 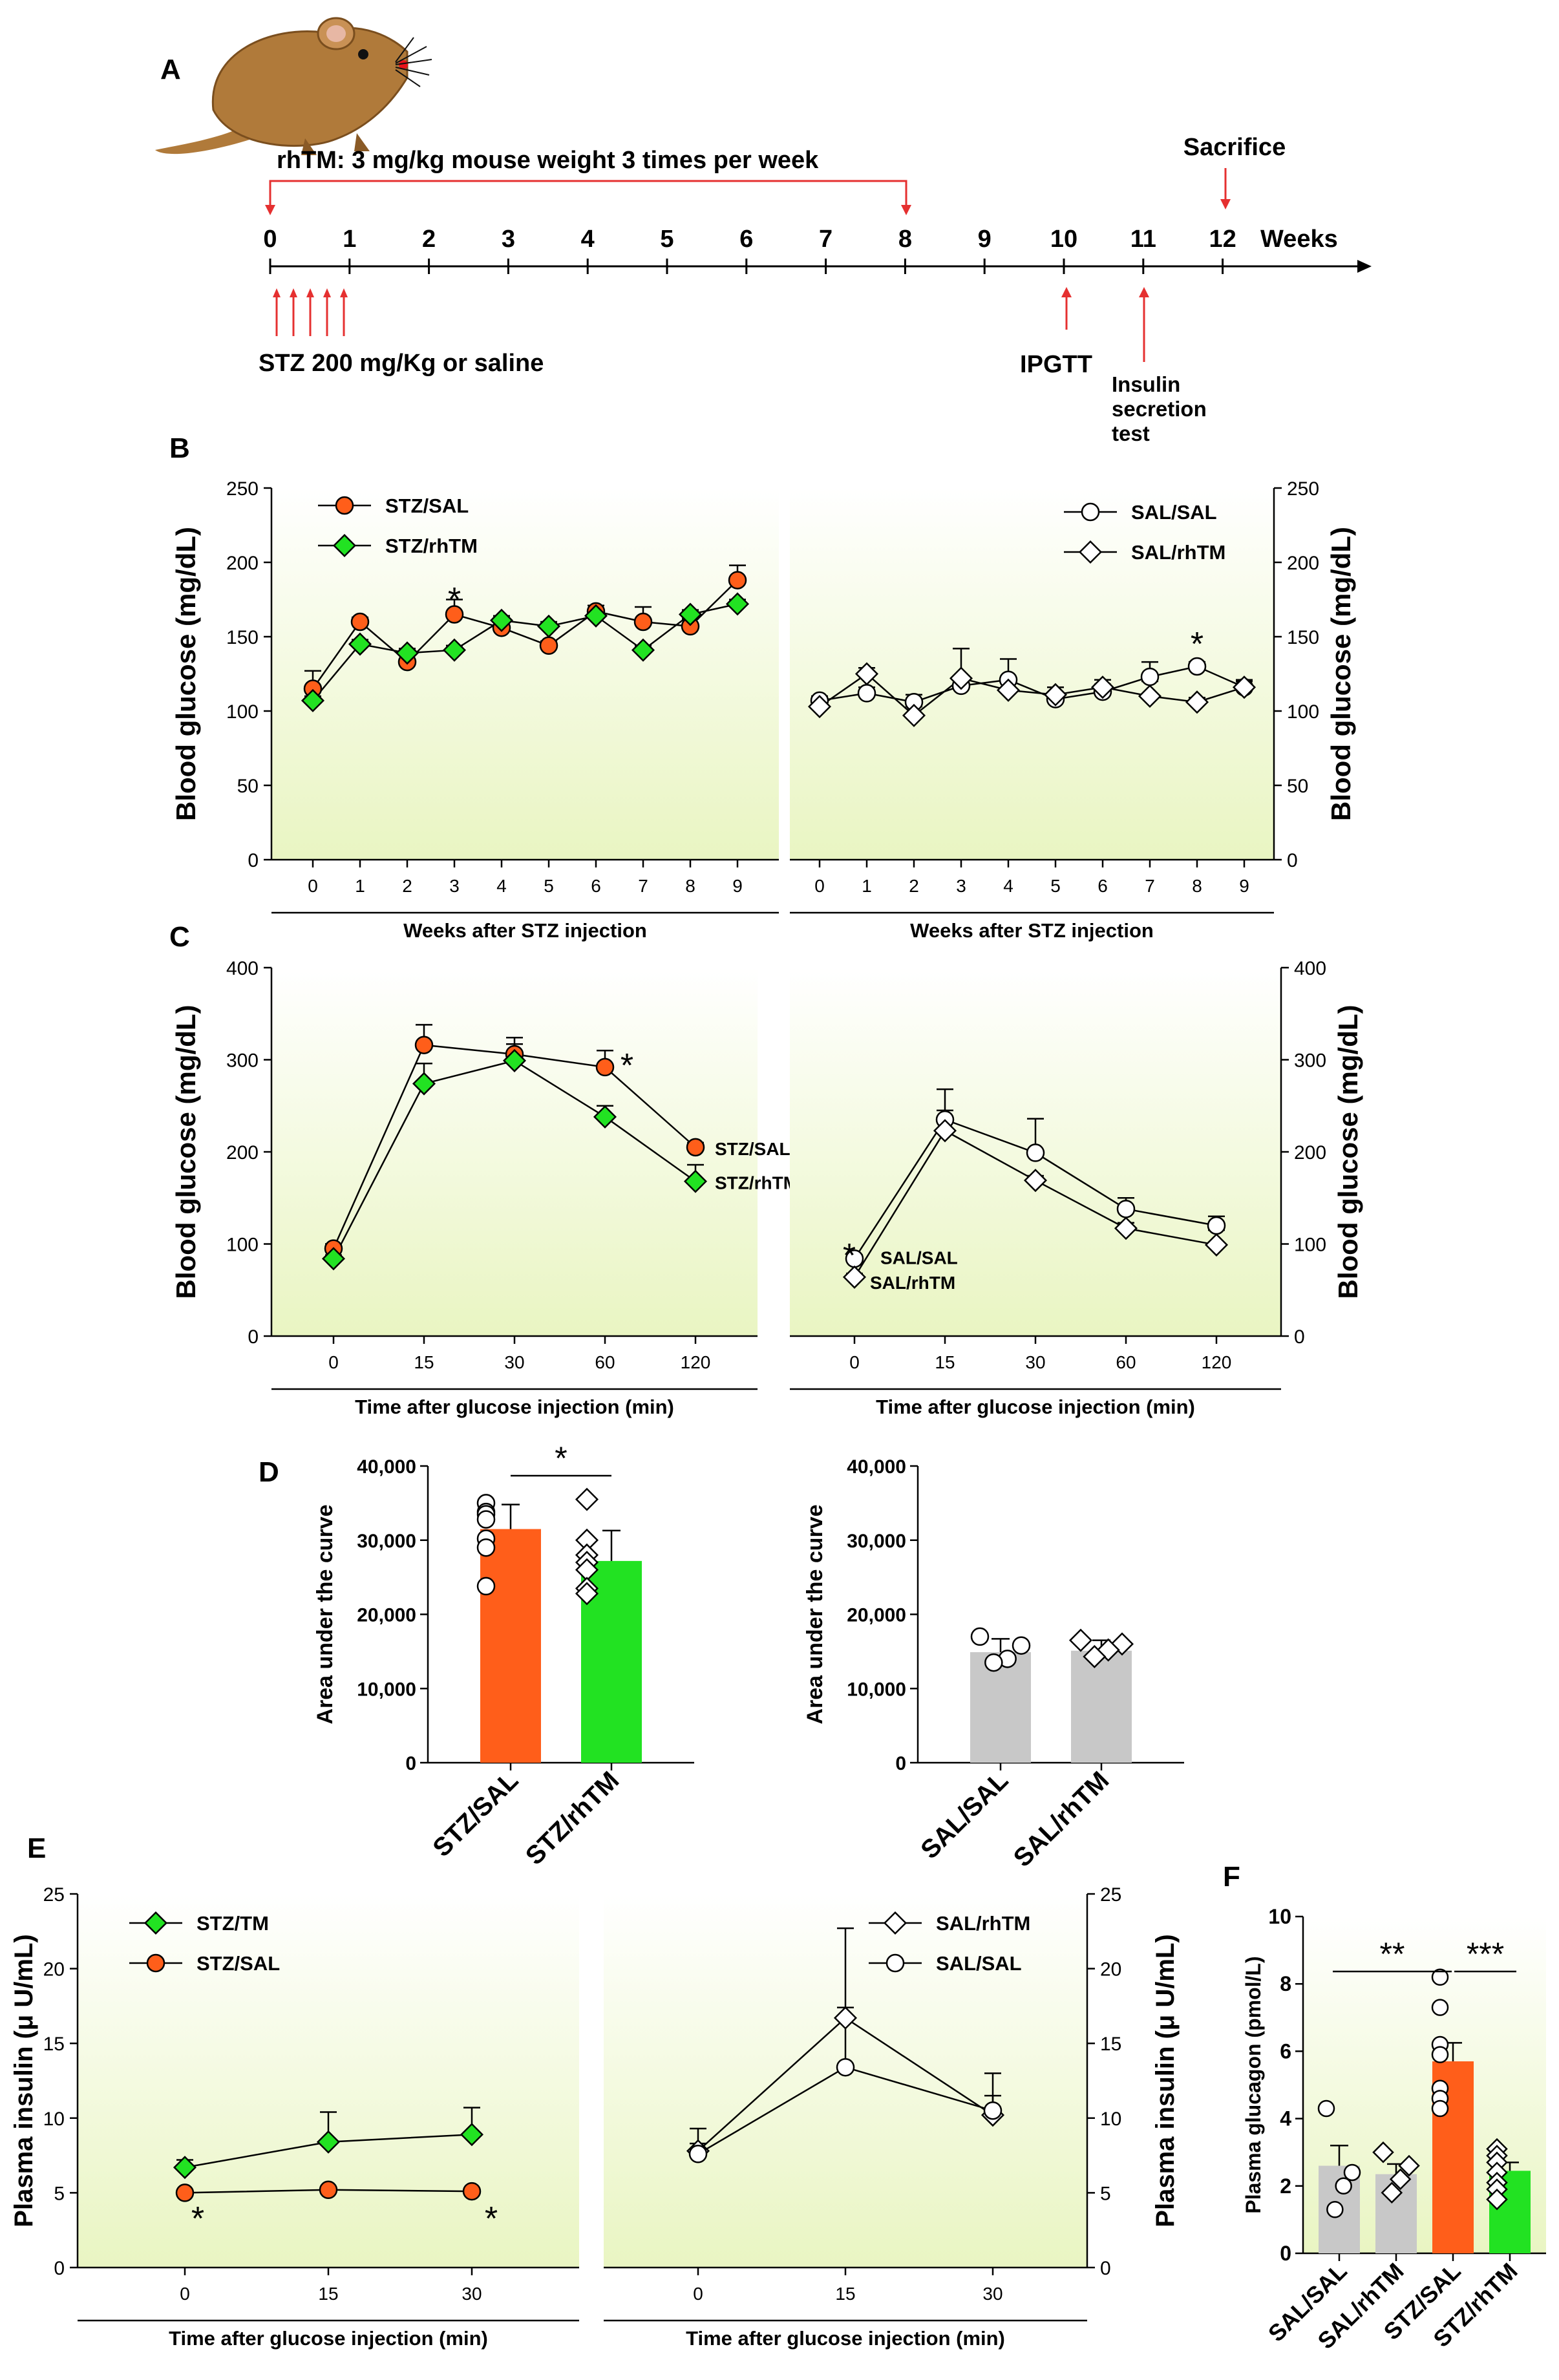 I want to click on y-tick-label: 4, so click(x=1285, y=2118).